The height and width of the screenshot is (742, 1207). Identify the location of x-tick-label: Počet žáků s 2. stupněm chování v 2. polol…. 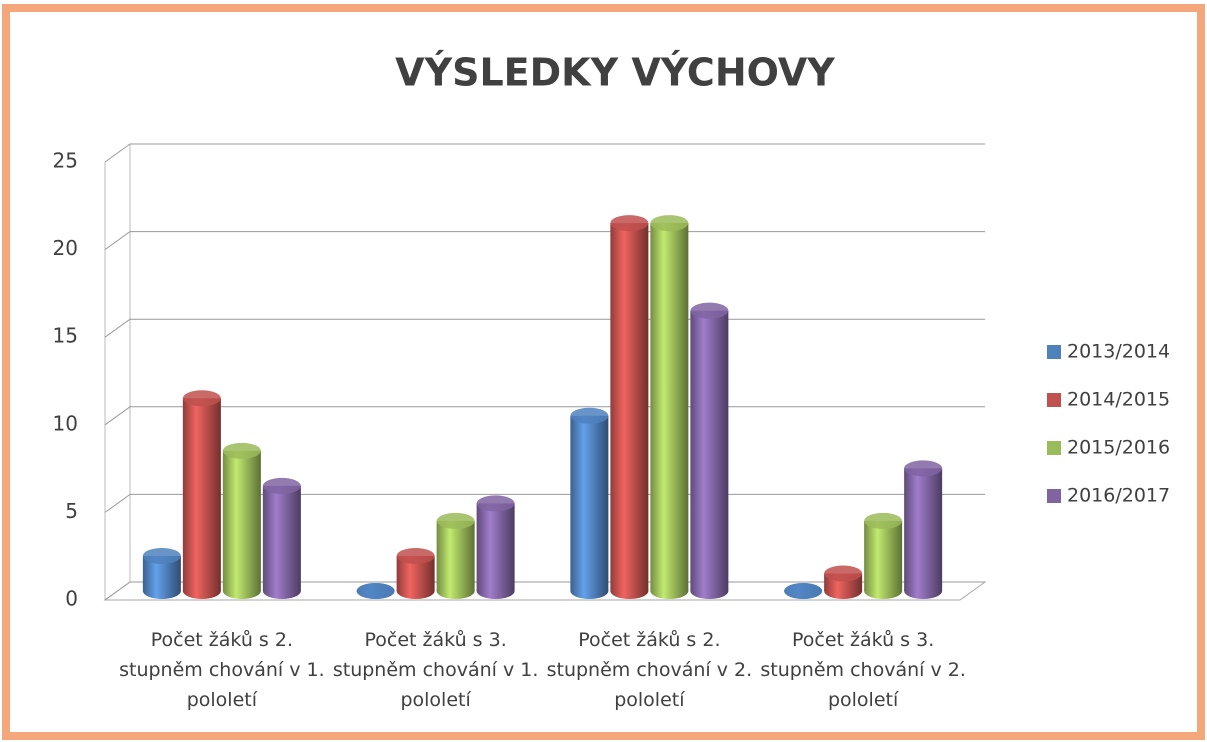
(650, 670).